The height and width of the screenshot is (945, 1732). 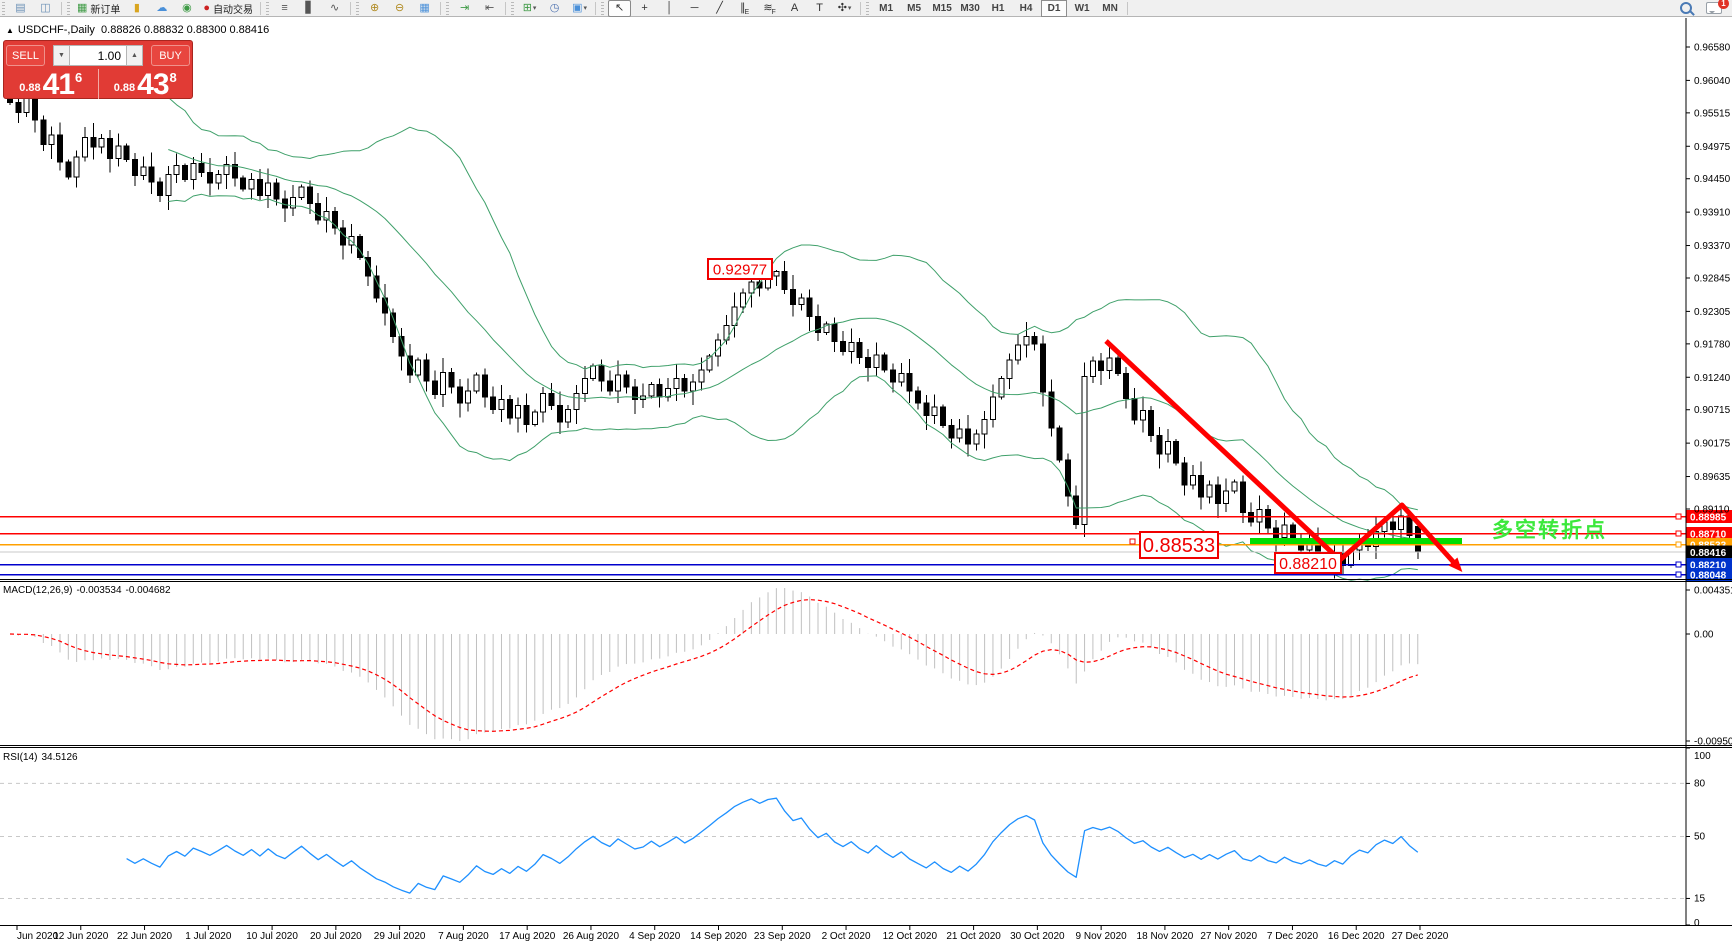 I want to click on text-icon: A, so click(x=794, y=7).